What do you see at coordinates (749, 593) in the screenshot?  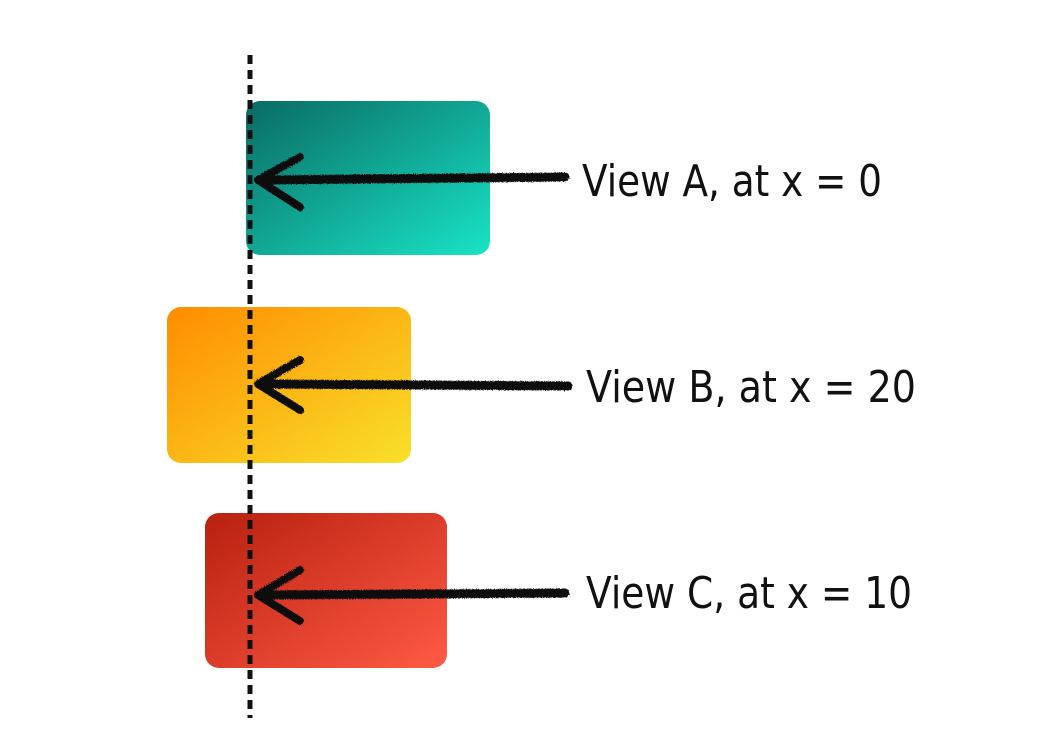 I see `view-c-label: View C, at x = 10` at bounding box center [749, 593].